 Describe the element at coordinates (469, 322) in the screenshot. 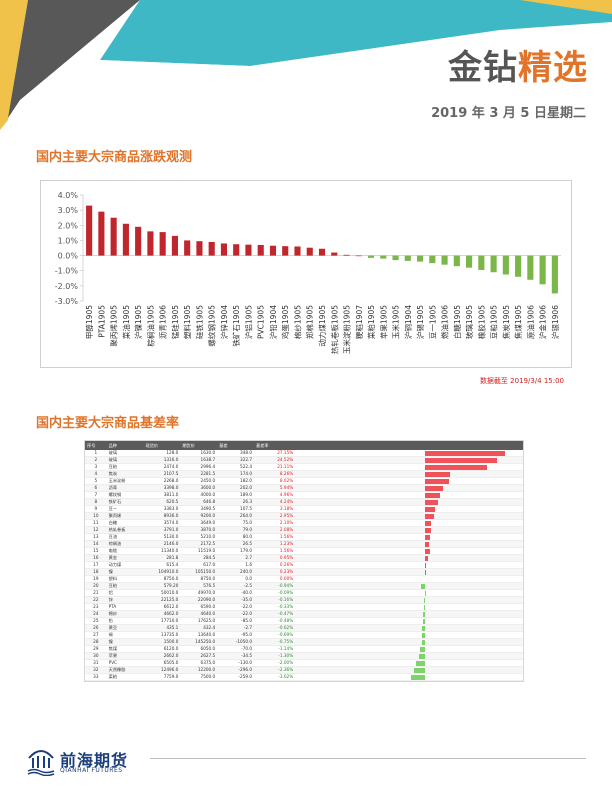

I see `x-category-label: 玻璃1905` at that location.